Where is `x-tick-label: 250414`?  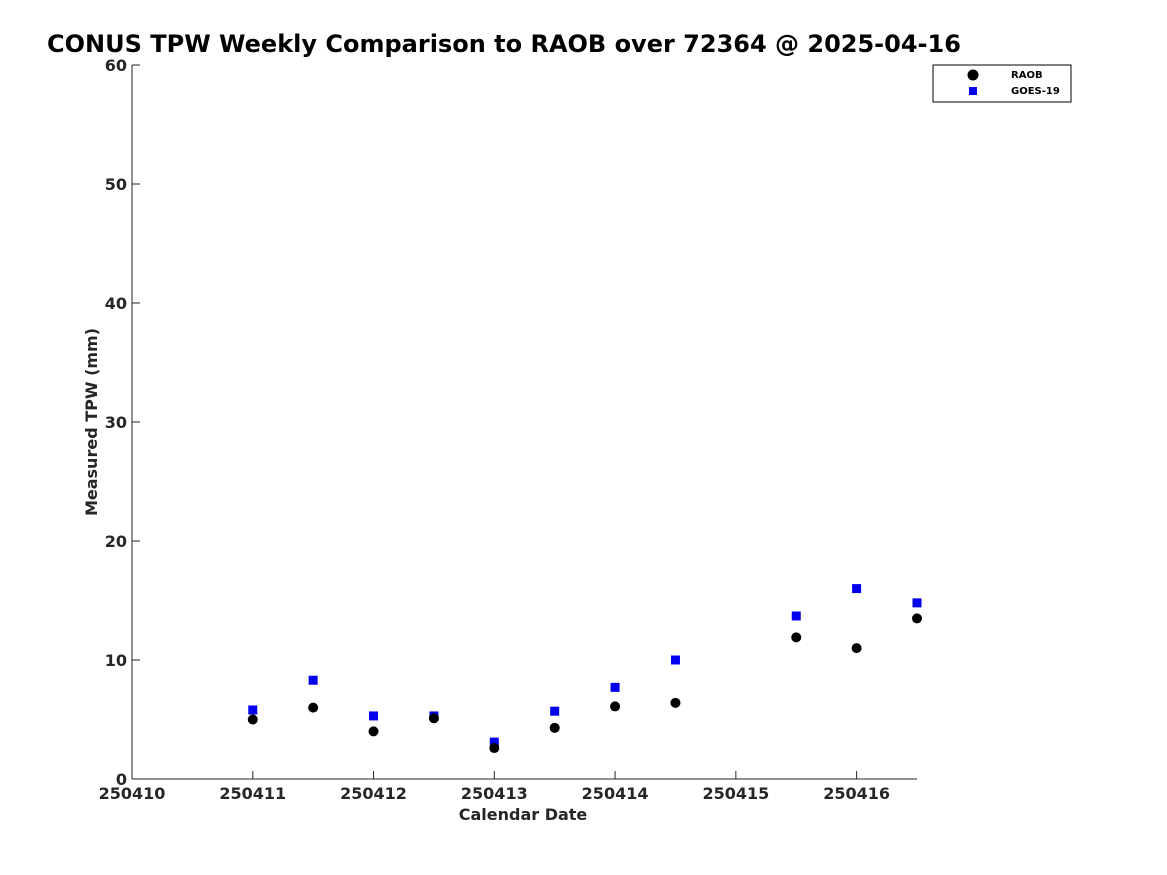 x-tick-label: 250414 is located at coordinates (615, 793).